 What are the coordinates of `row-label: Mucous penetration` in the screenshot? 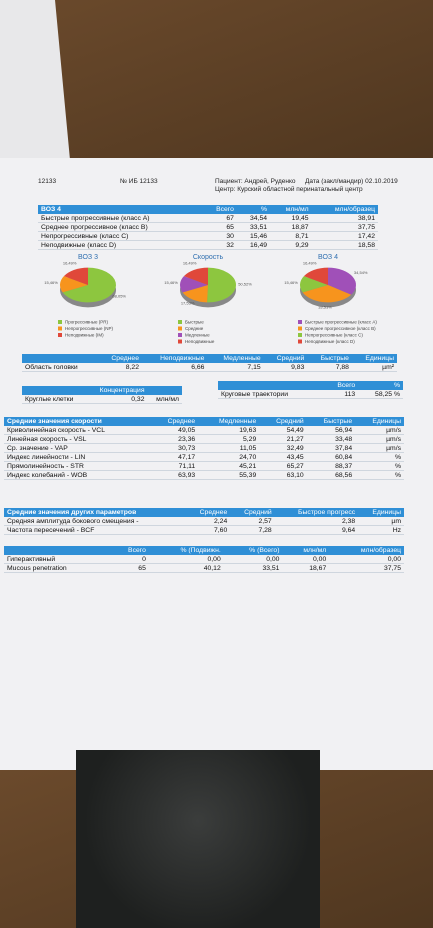 It's located at (57, 568).